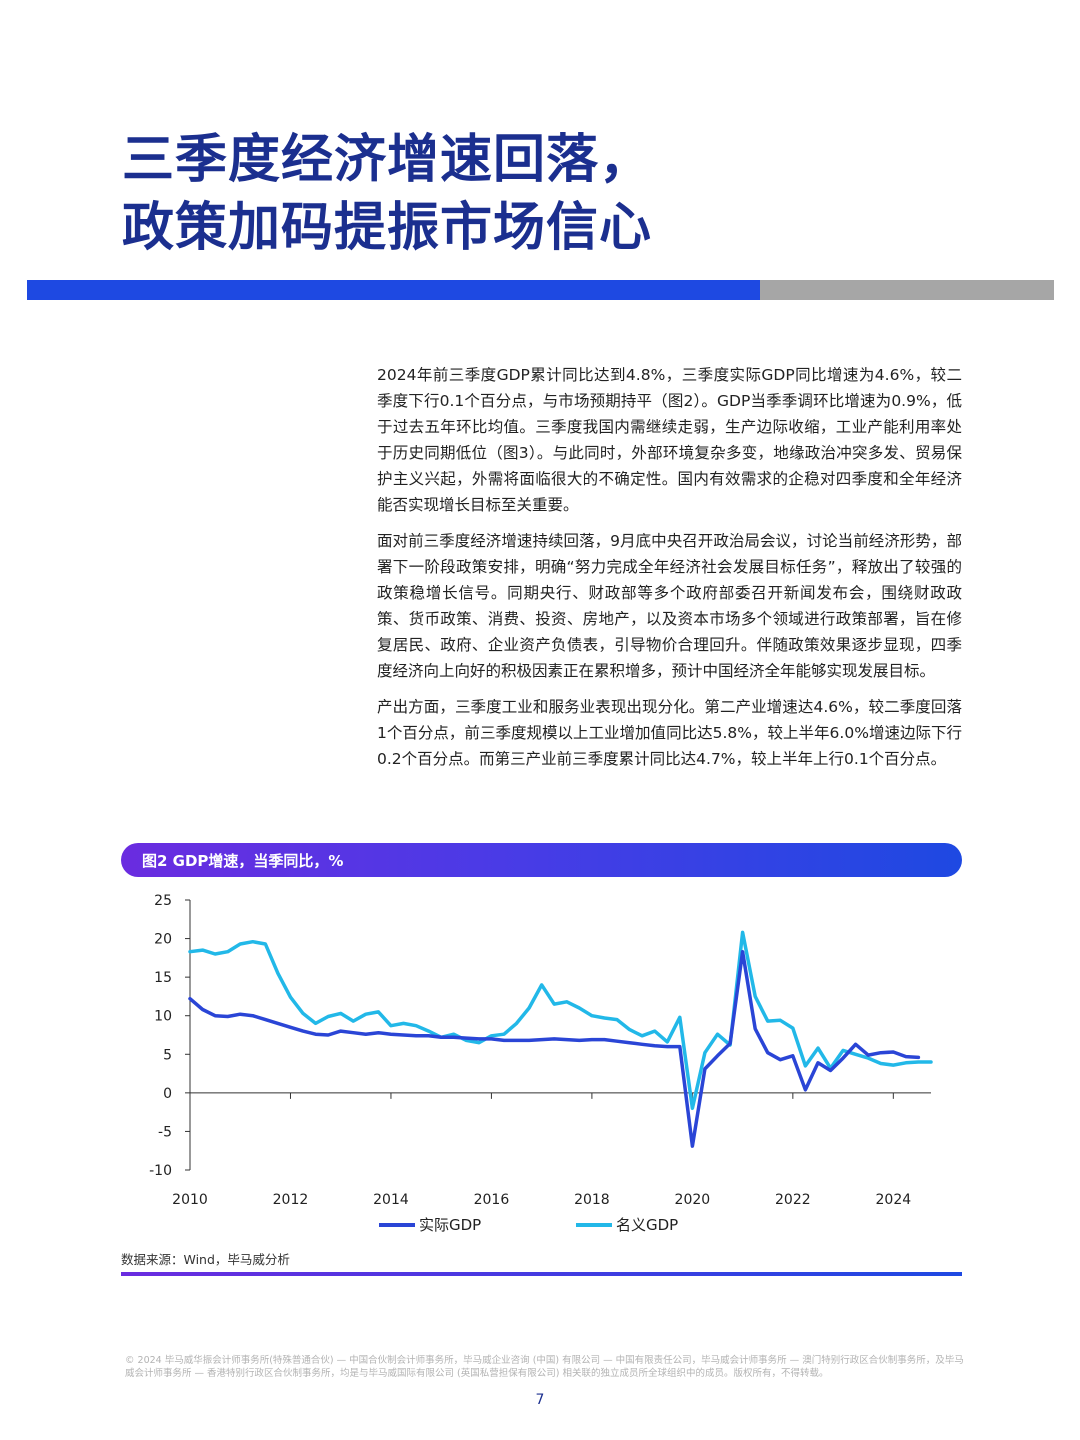 The height and width of the screenshot is (1440, 1080). What do you see at coordinates (647, 1225) in the screenshot?
I see `legend-label: 名义GDP` at bounding box center [647, 1225].